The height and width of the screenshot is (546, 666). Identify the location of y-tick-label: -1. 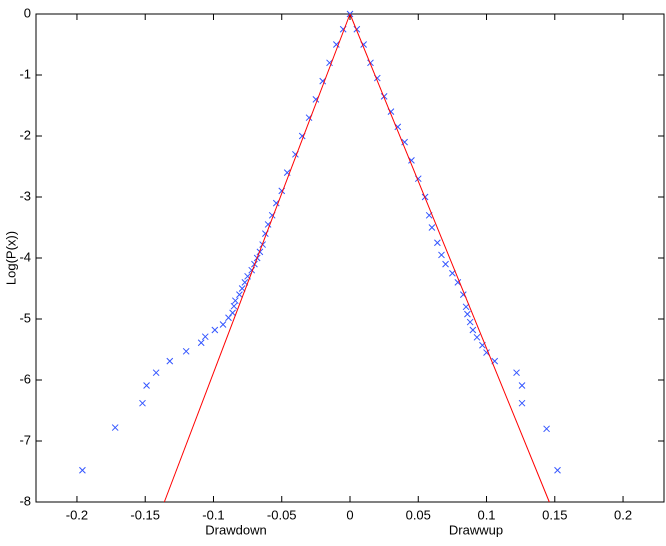
(25, 73).